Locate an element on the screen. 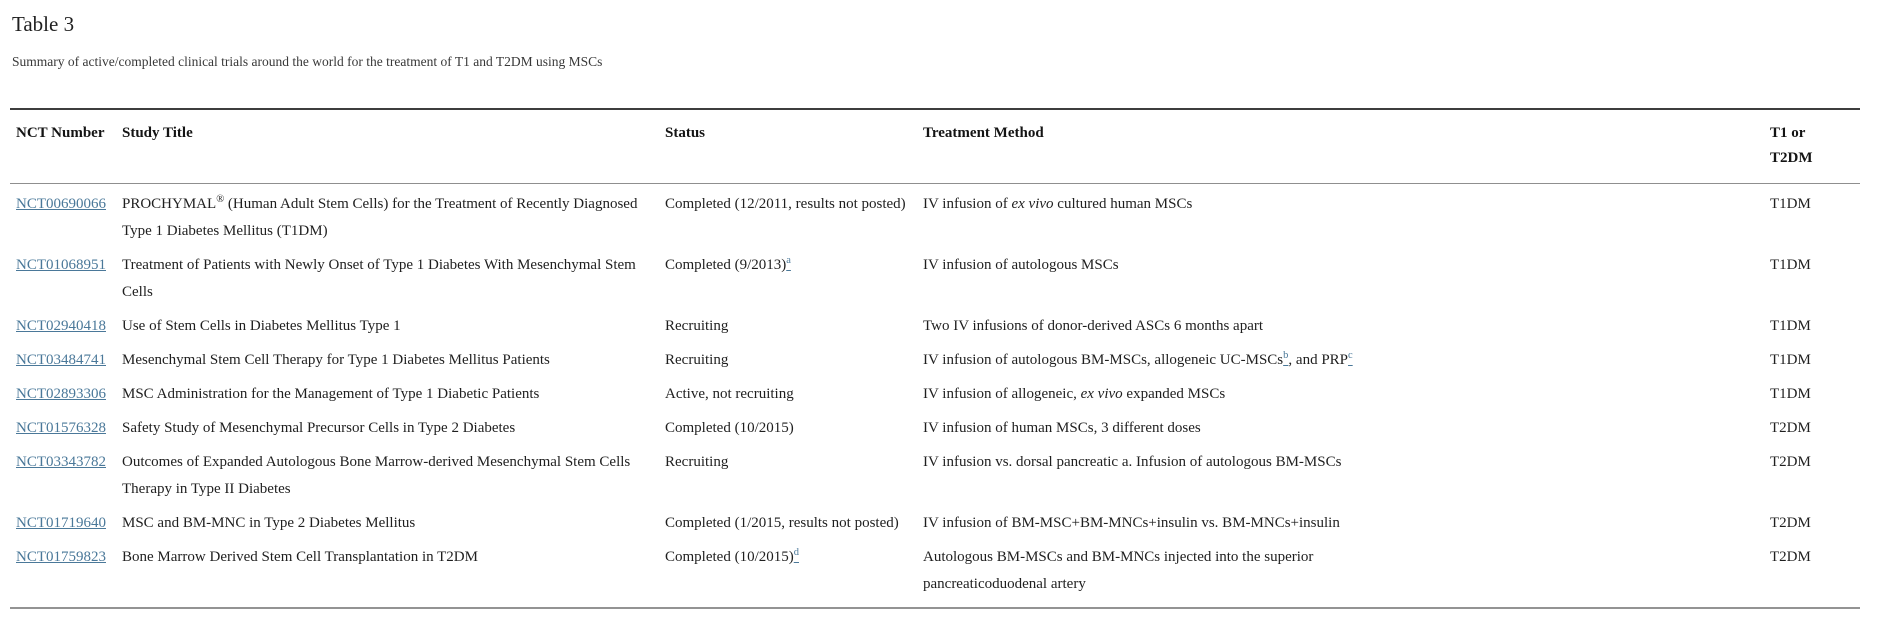 Image resolution: width=1892 pixels, height=631 pixels. nct-cell: NCT02940418 is located at coordinates (66, 326).